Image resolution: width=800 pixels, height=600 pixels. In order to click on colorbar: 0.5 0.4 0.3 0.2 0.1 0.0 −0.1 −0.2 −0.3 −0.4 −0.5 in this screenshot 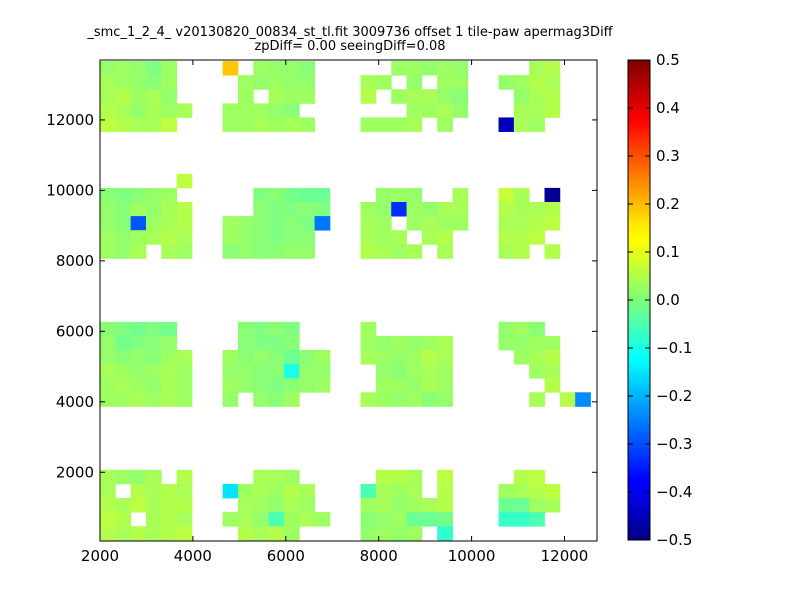, I will do `click(659, 300)`.